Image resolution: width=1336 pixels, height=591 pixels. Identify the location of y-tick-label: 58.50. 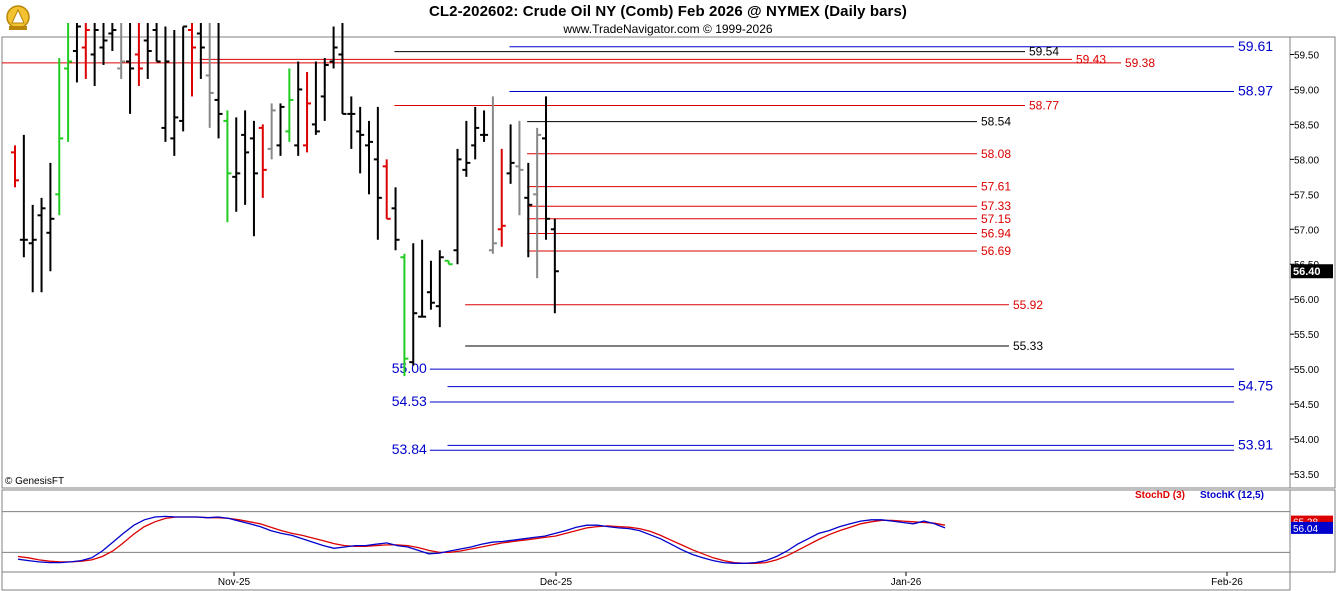
(1306, 125).